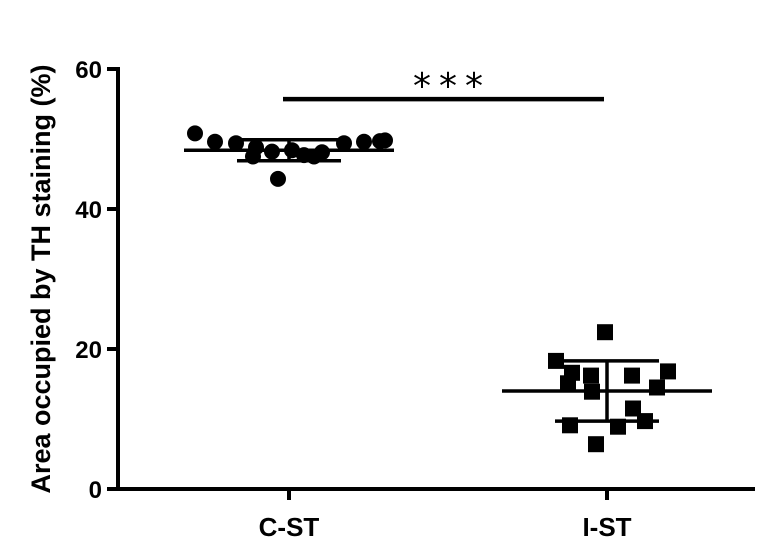 This screenshot has width=774, height=546. I want to click on y-tick-label-60: 60, so click(88, 70).